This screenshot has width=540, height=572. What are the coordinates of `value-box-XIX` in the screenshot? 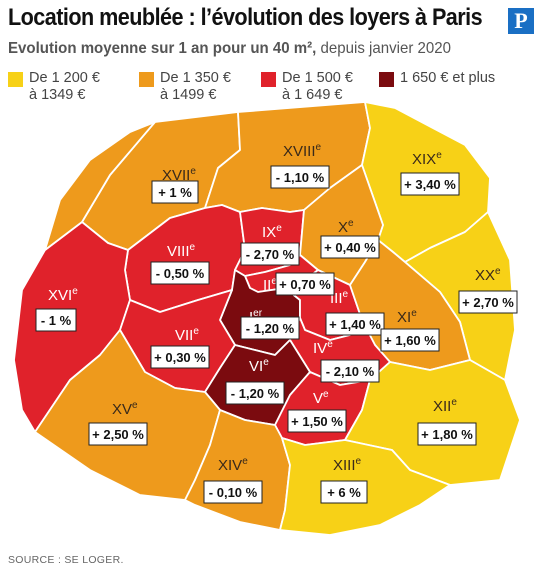 It's located at (430, 184).